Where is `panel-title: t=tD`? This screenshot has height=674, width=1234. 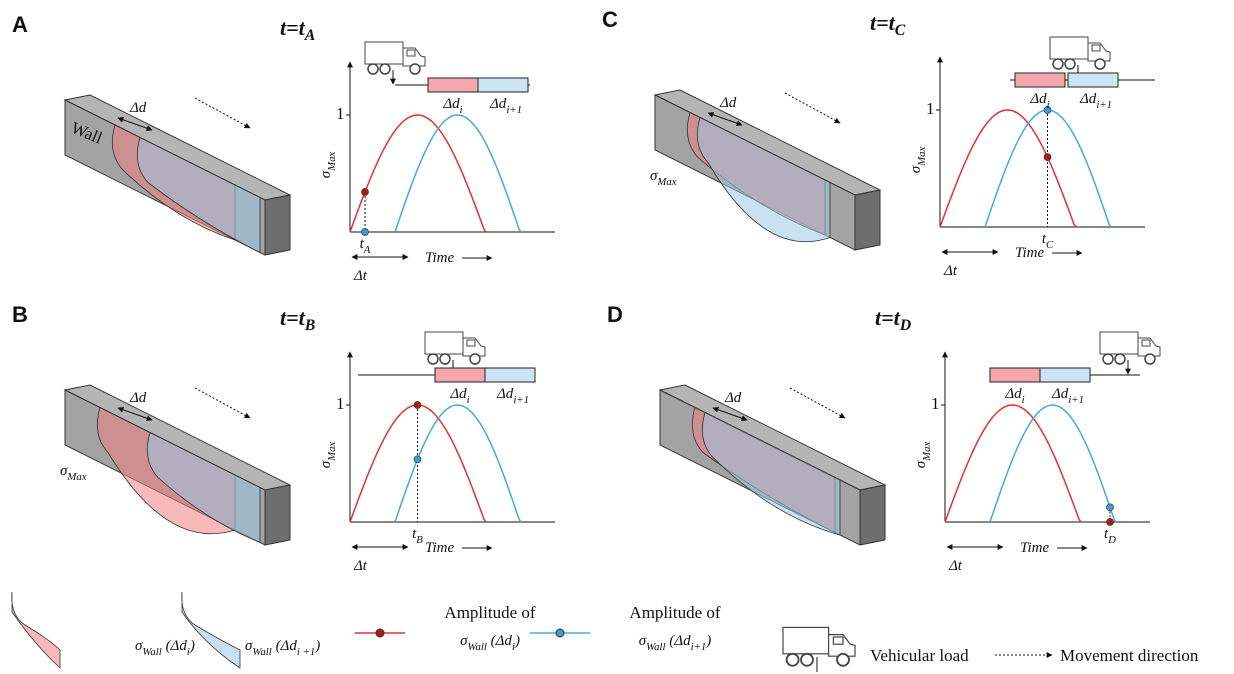
panel-title: t=tD is located at coordinates (893, 319).